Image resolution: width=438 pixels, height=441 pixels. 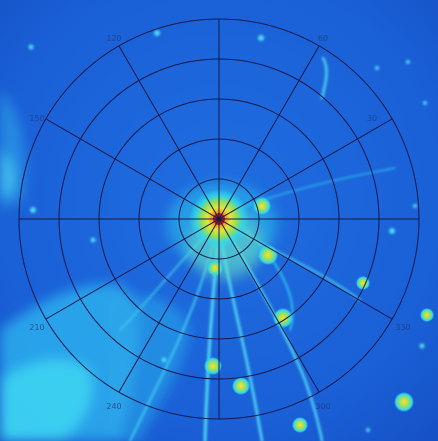 What do you see at coordinates (36, 118) in the screenshot?
I see `angle-label-150: 150` at bounding box center [36, 118].